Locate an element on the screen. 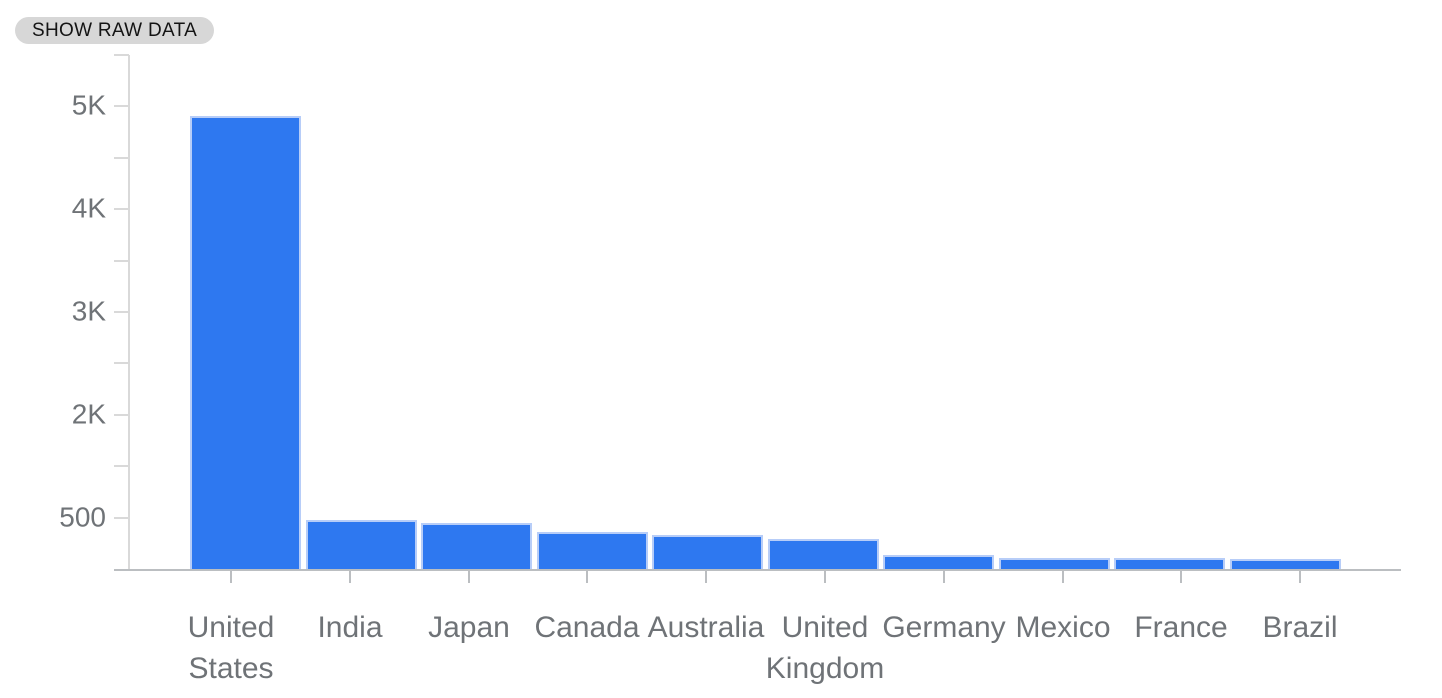  y-axis-tick-label: 5K is located at coordinates (88, 105).